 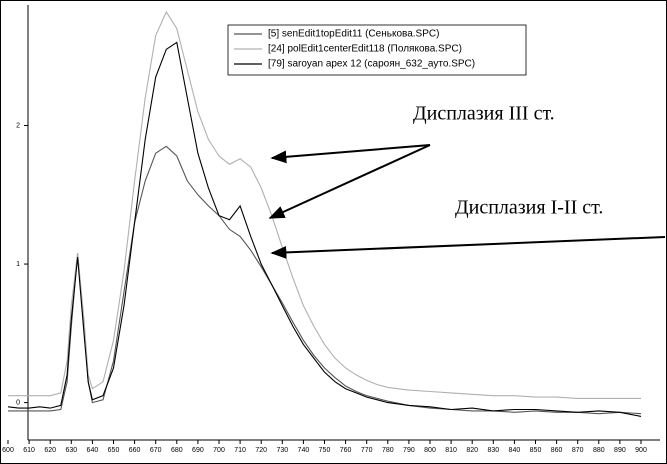 What do you see at coordinates (536, 450) in the screenshot?
I see `x-tick-label: 850` at bounding box center [536, 450].